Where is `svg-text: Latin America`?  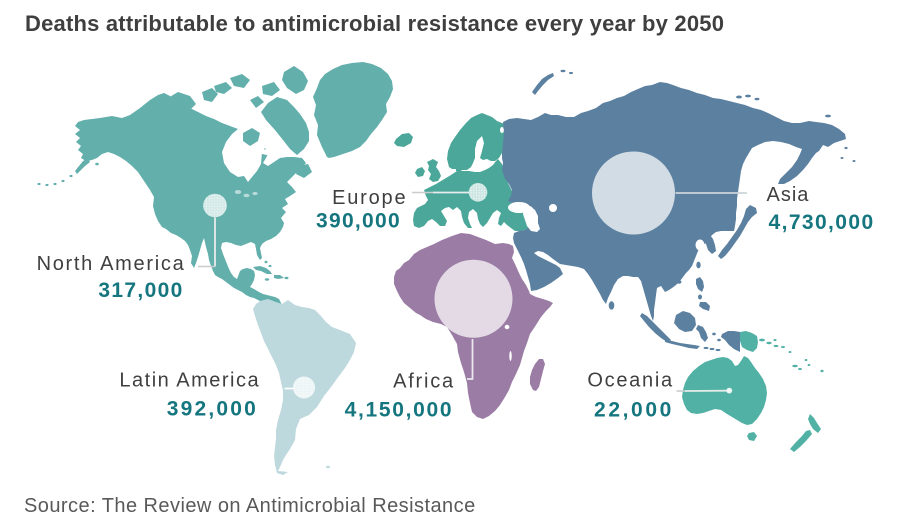 svg-text: Latin America is located at coordinates (189, 380).